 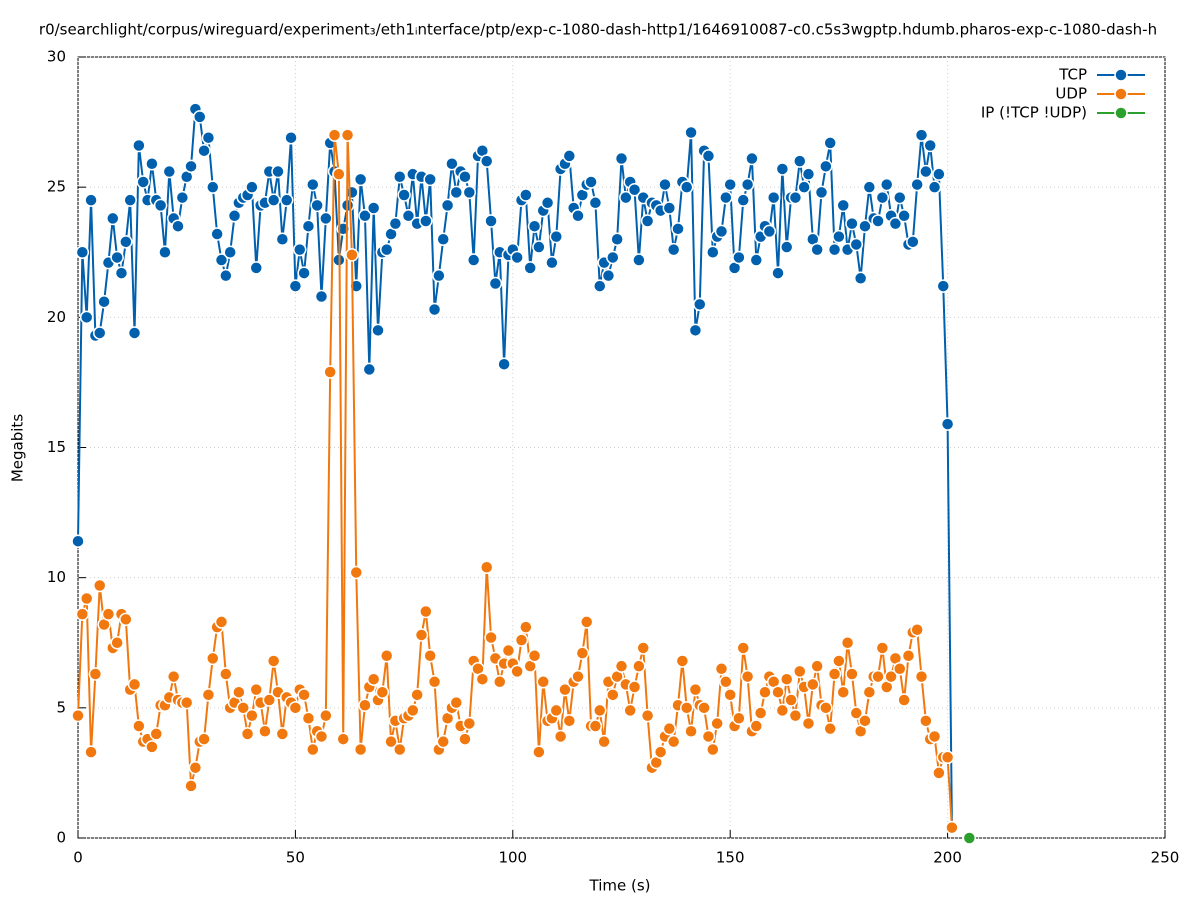 What do you see at coordinates (56, 317) in the screenshot?
I see `y-tick-label: 20` at bounding box center [56, 317].